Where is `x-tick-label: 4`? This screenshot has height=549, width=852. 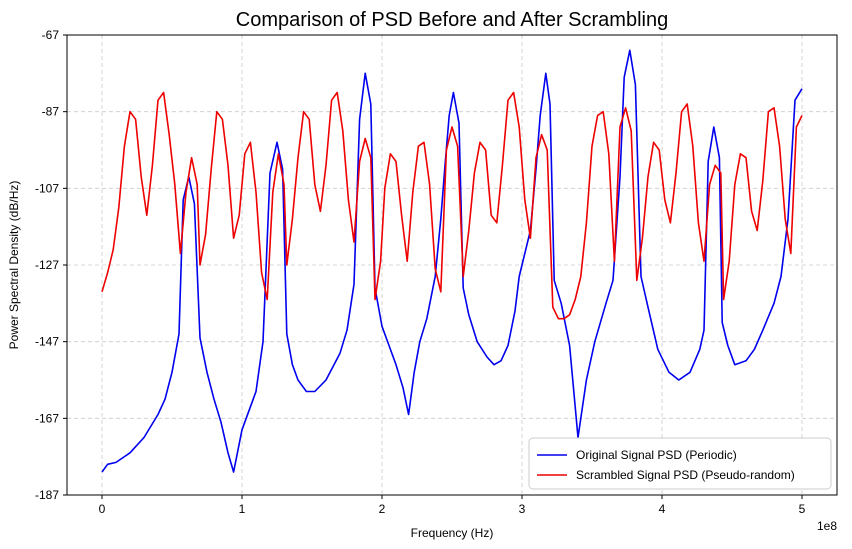
x-tick-label: 4 is located at coordinates (662, 509).